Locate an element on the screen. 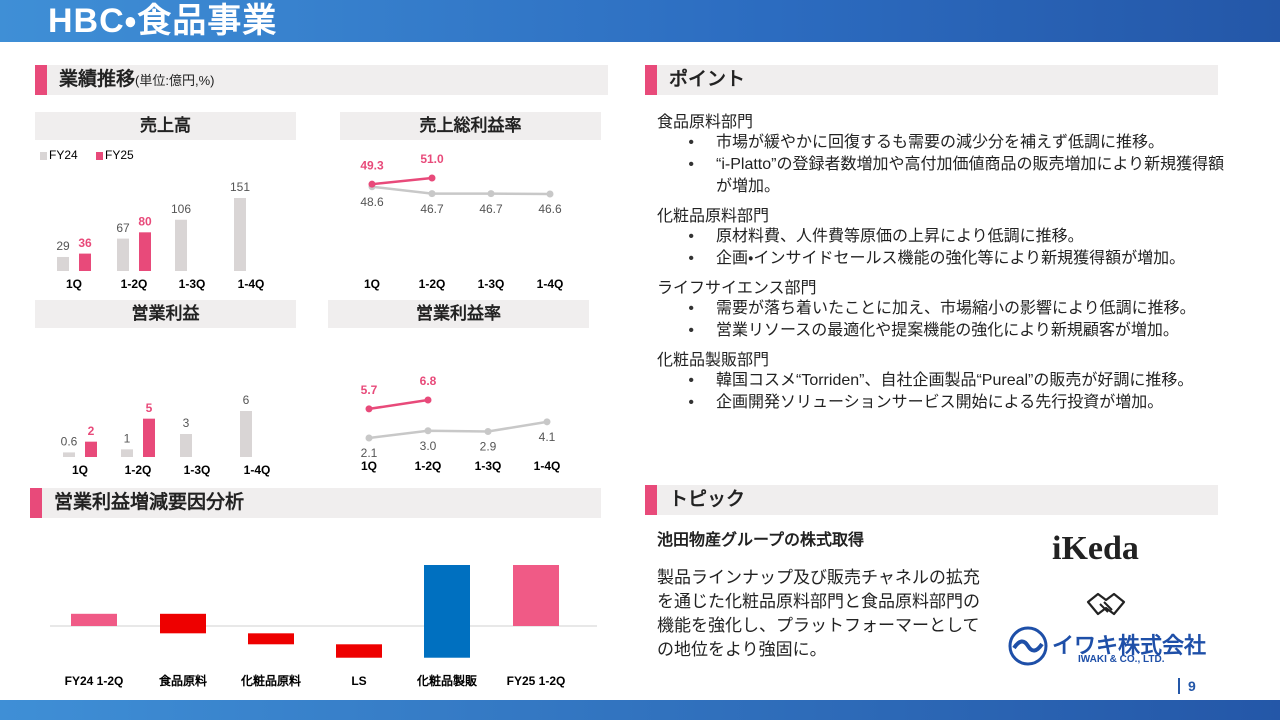 The width and height of the screenshot is (1280, 720). bullet: 原材料費、人件費等原価の上昇により低調に推移。 is located at coordinates (965, 237).